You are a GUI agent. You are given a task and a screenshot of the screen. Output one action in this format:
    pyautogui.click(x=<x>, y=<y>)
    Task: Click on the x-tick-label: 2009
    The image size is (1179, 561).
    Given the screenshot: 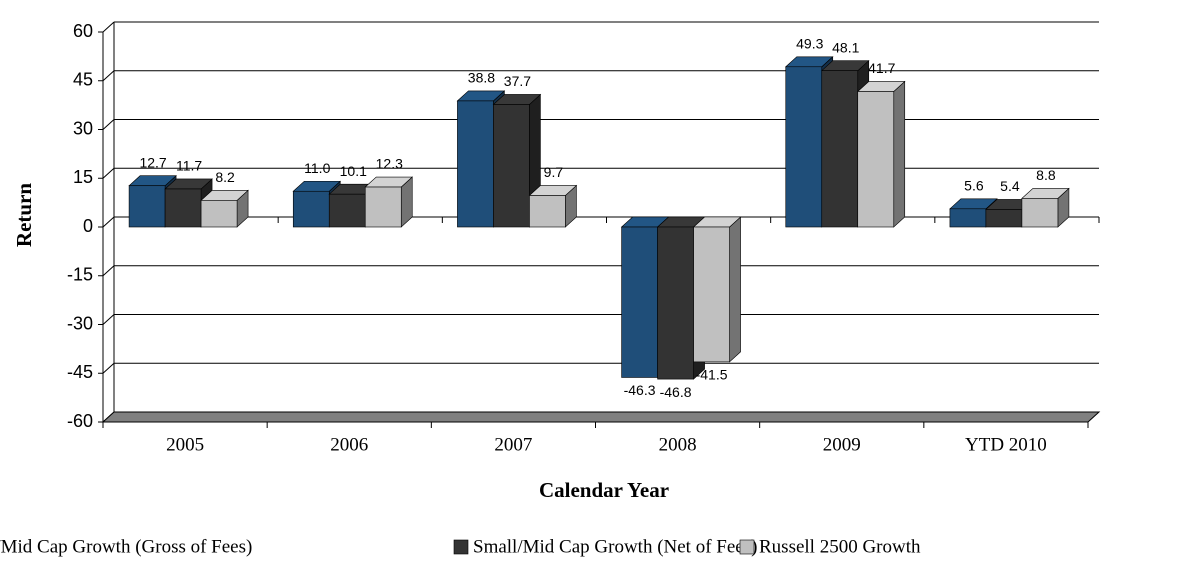 What is the action you would take?
    pyautogui.click(x=842, y=444)
    